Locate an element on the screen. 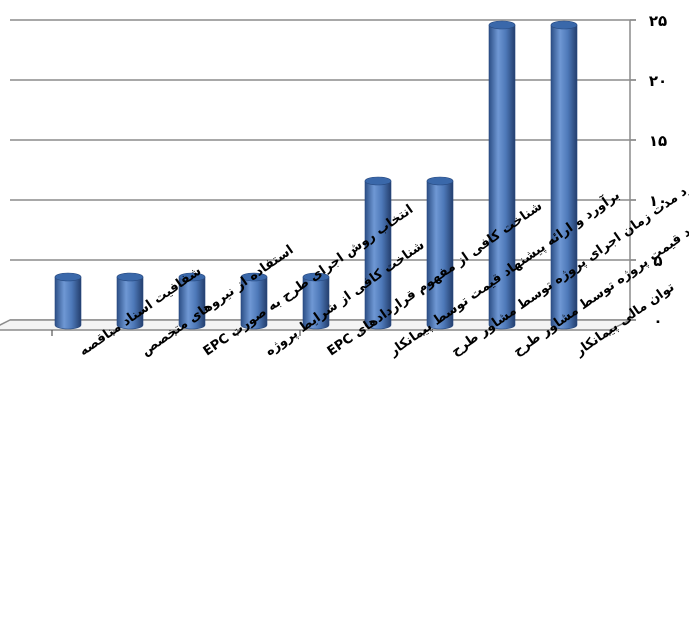  y-tick-label: ۲۵ is located at coordinates (658, 21).